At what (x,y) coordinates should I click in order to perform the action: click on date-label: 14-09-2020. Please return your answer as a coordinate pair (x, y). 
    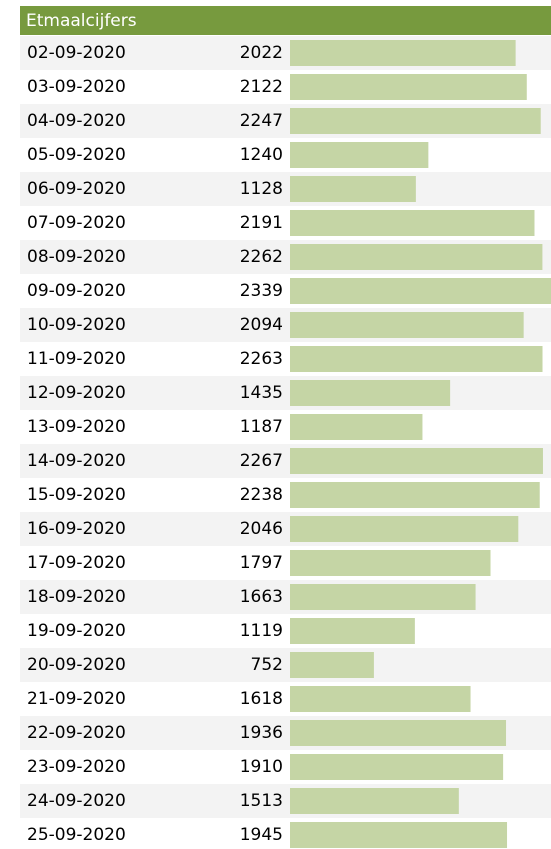
    Looking at the image, I should click on (76, 461).